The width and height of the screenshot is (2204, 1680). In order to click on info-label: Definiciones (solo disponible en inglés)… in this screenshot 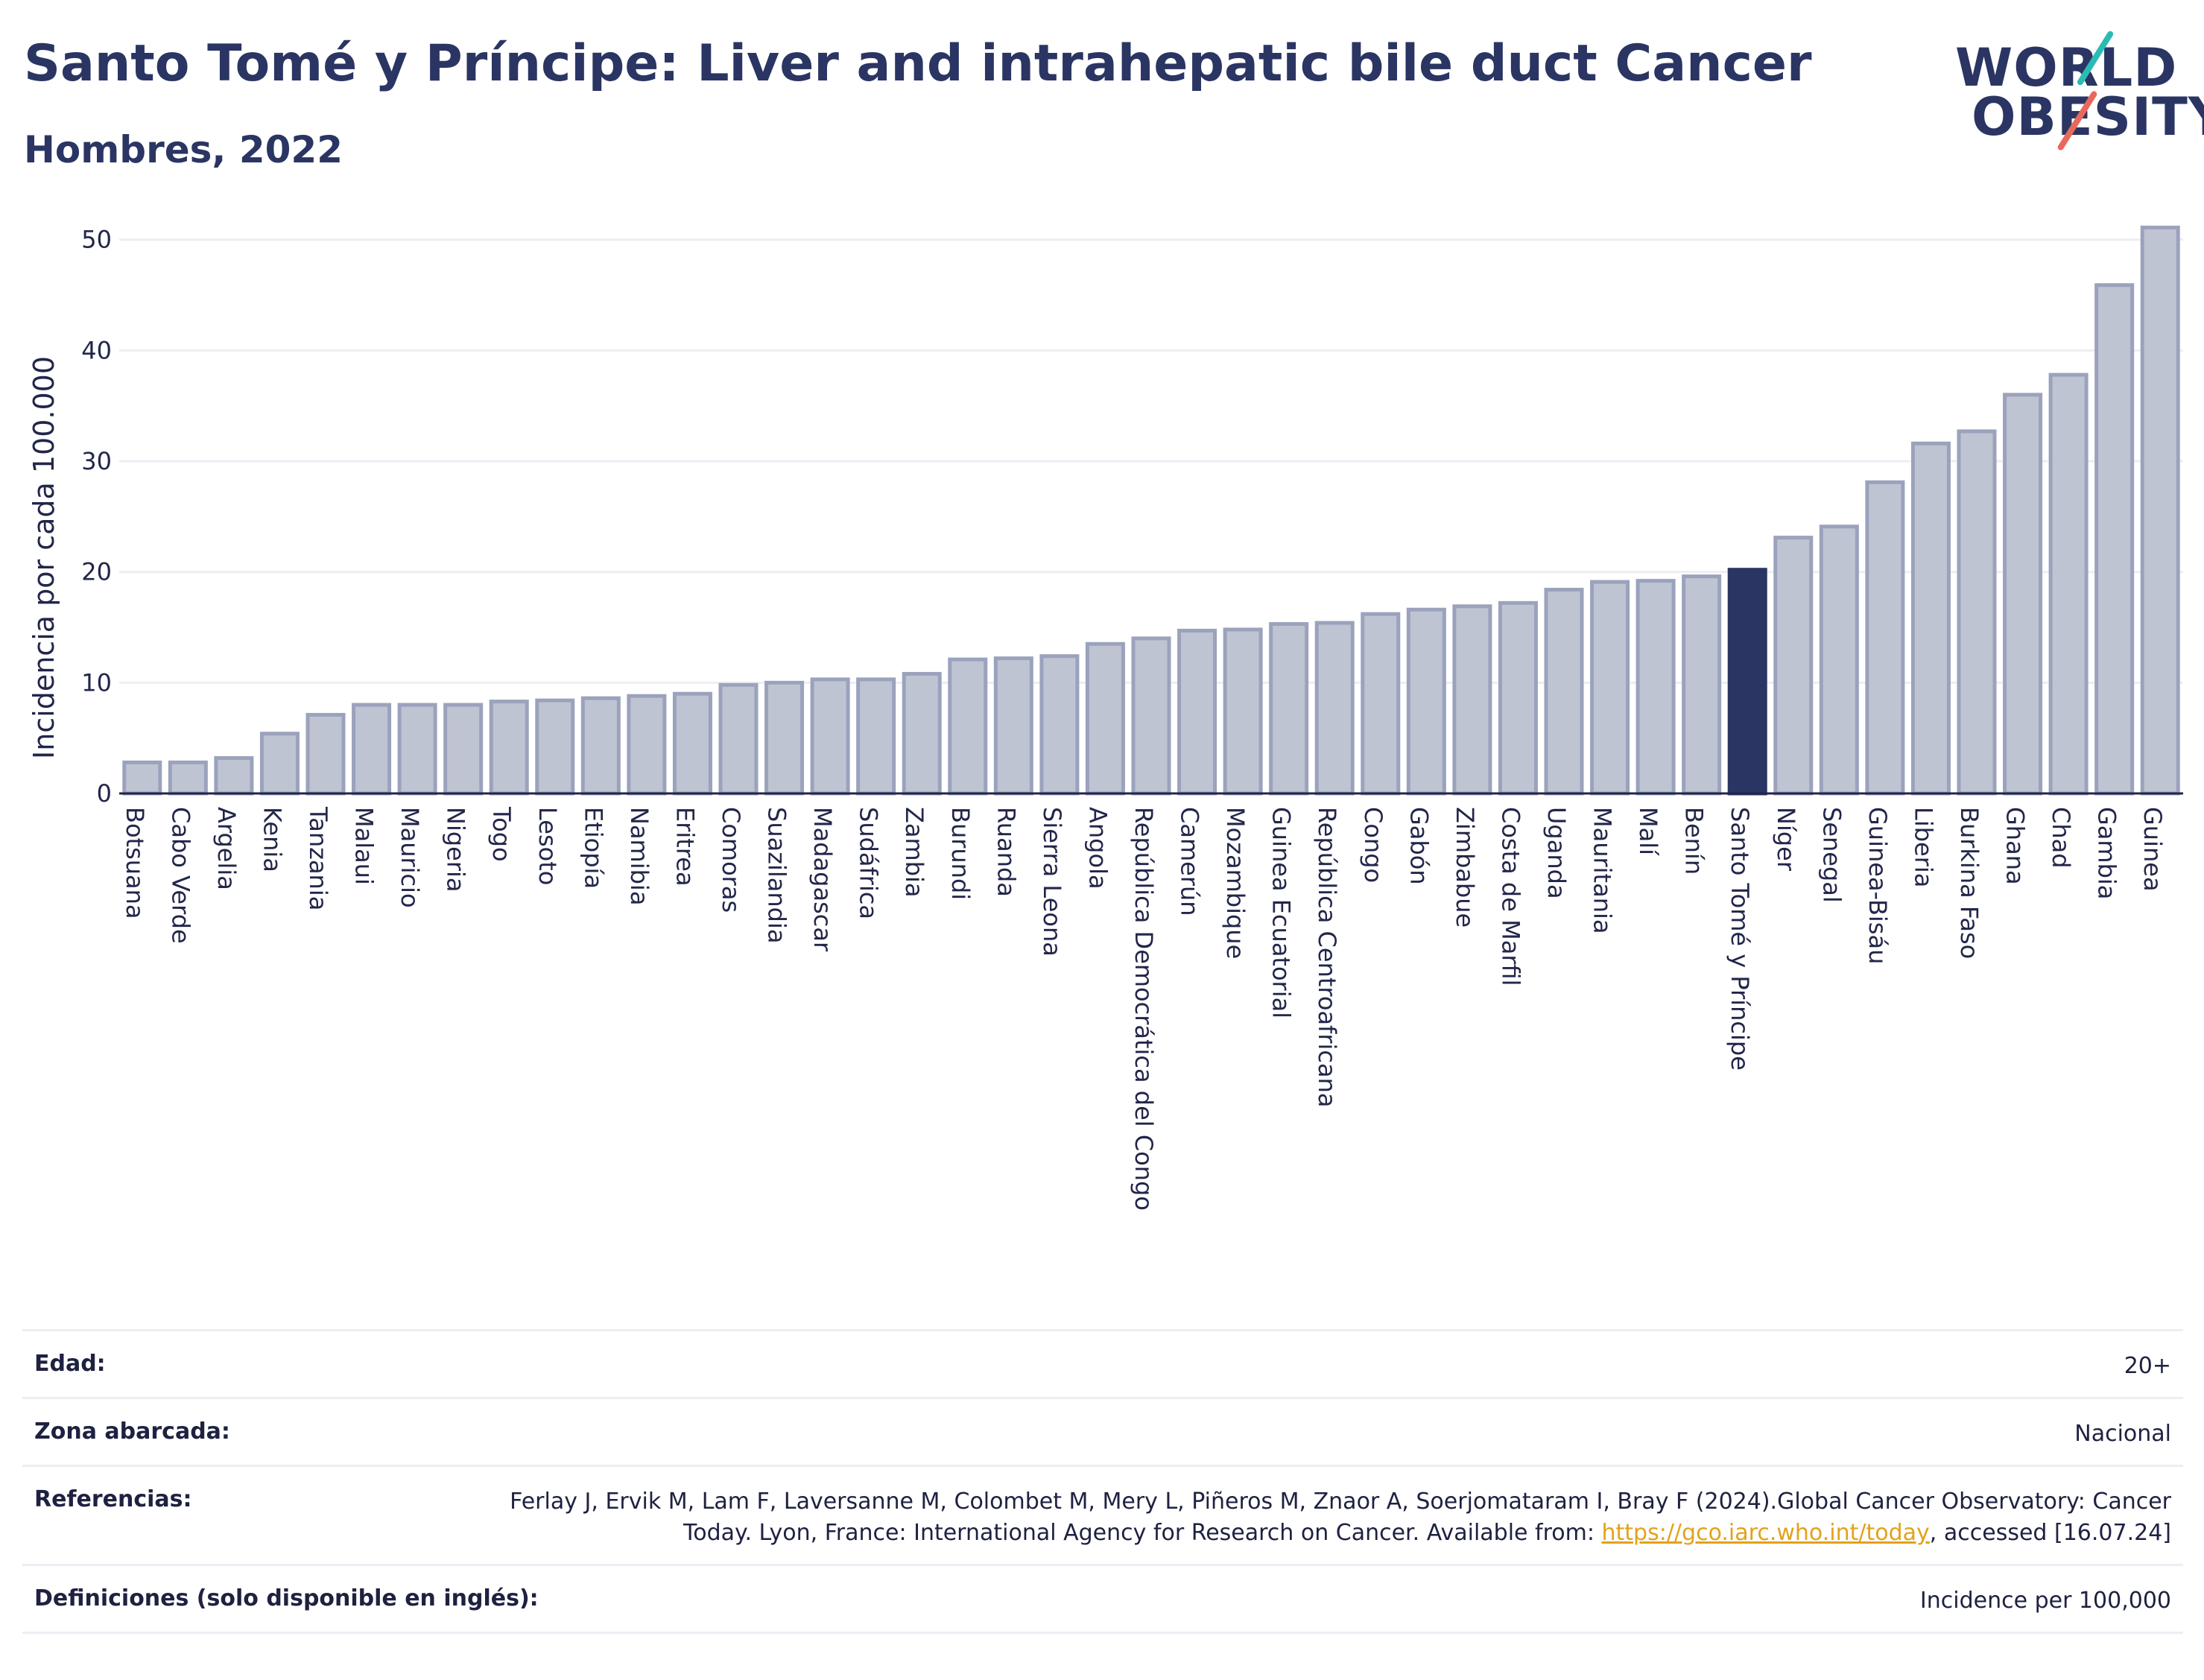, I will do `click(286, 1598)`.